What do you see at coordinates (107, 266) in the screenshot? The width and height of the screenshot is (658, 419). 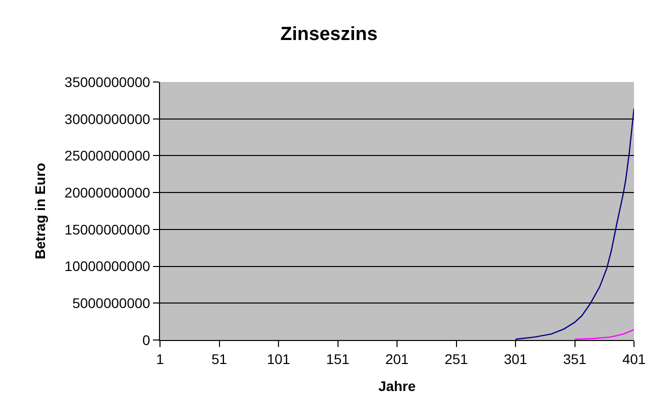 I see `y-tick-label: 10000000000` at bounding box center [107, 266].